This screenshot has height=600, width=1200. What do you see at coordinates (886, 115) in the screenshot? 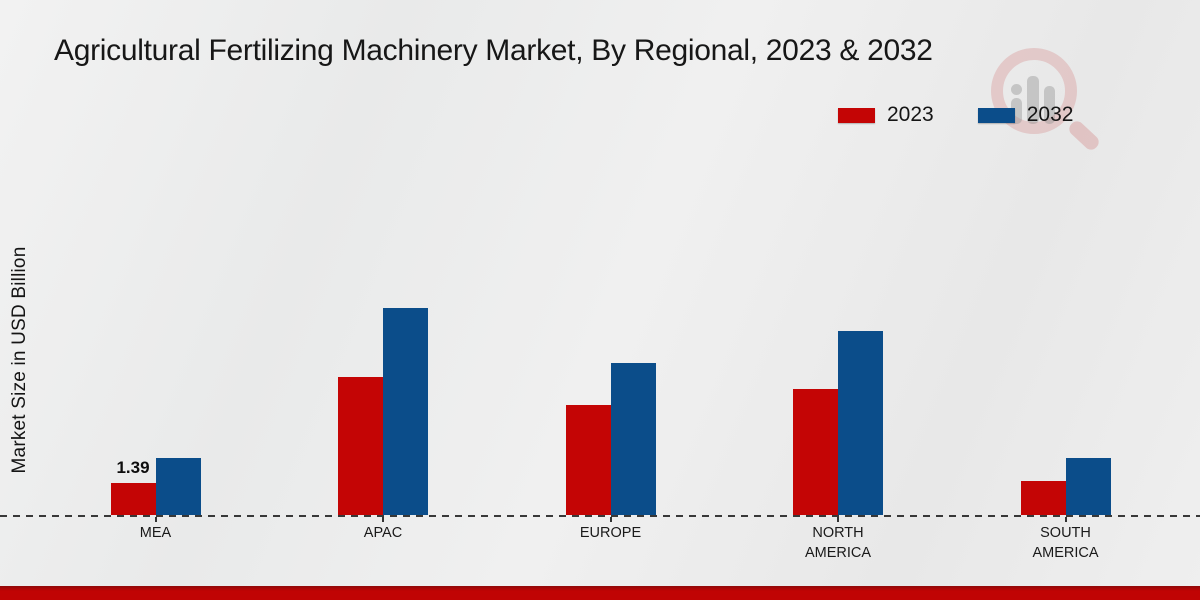
I see `legend-item-2023: 2023` at bounding box center [886, 115].